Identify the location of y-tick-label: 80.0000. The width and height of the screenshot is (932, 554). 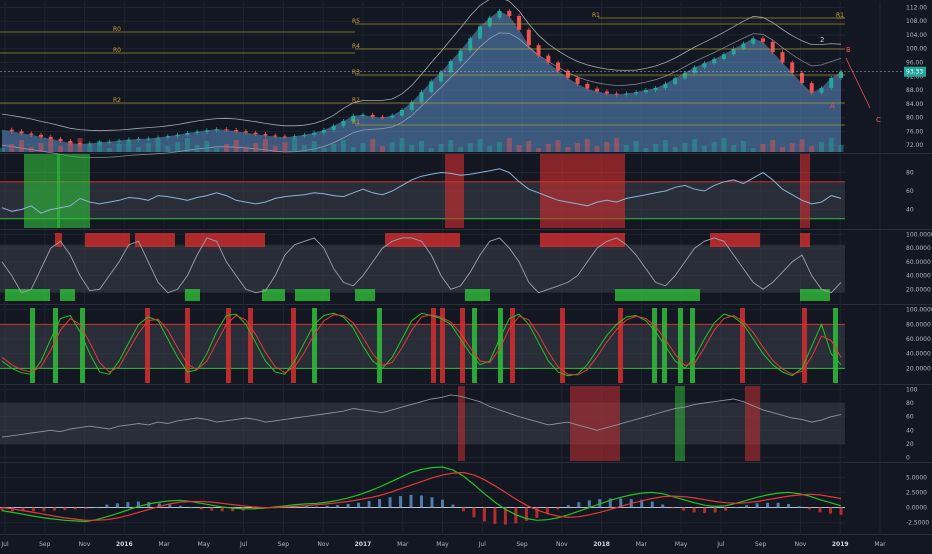
(918, 248).